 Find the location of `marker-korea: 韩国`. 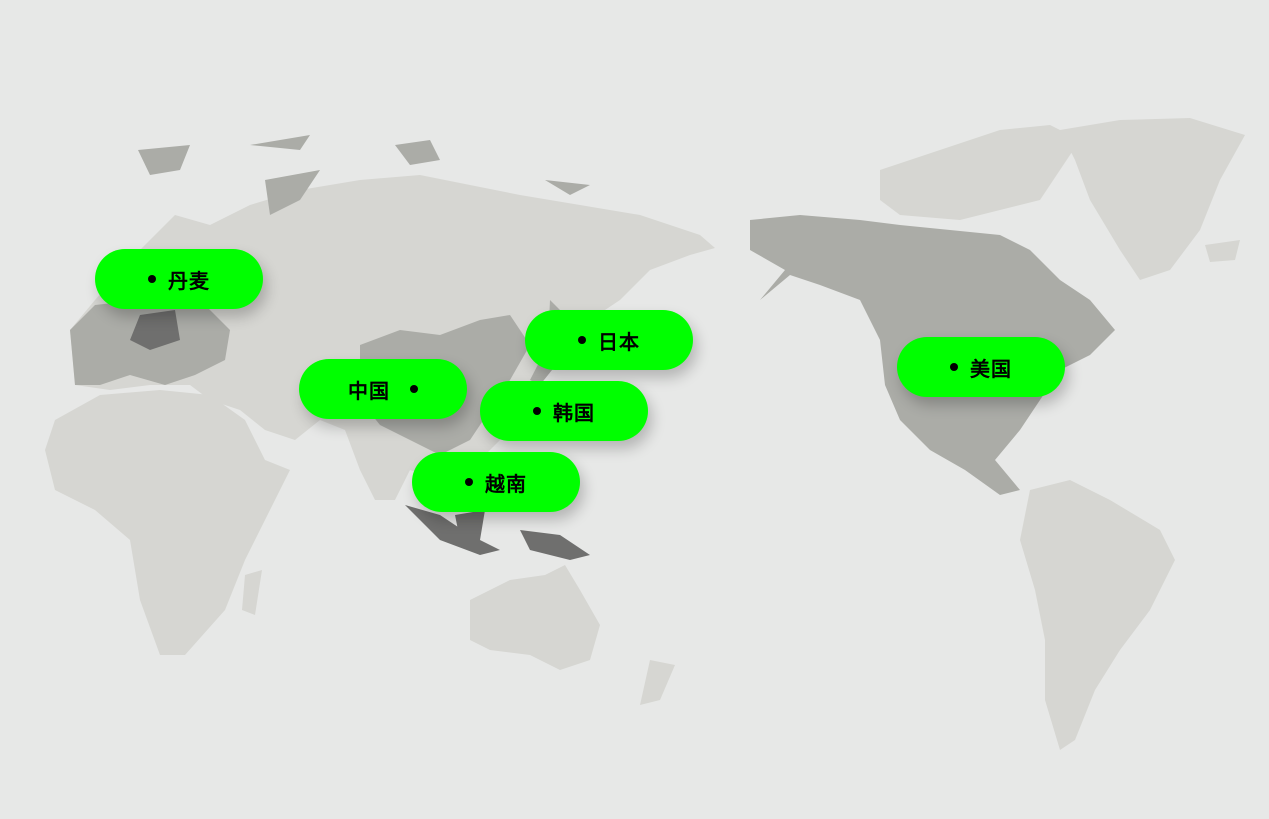

marker-korea: 韩国 is located at coordinates (564, 411).